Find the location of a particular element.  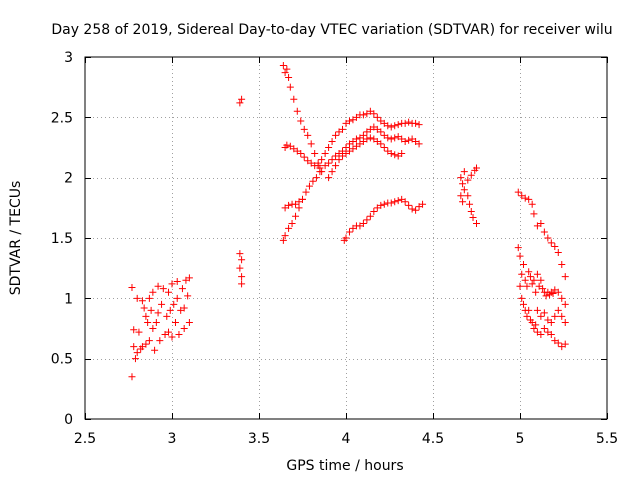

y-tick-label: 0.5 is located at coordinates (62, 360).